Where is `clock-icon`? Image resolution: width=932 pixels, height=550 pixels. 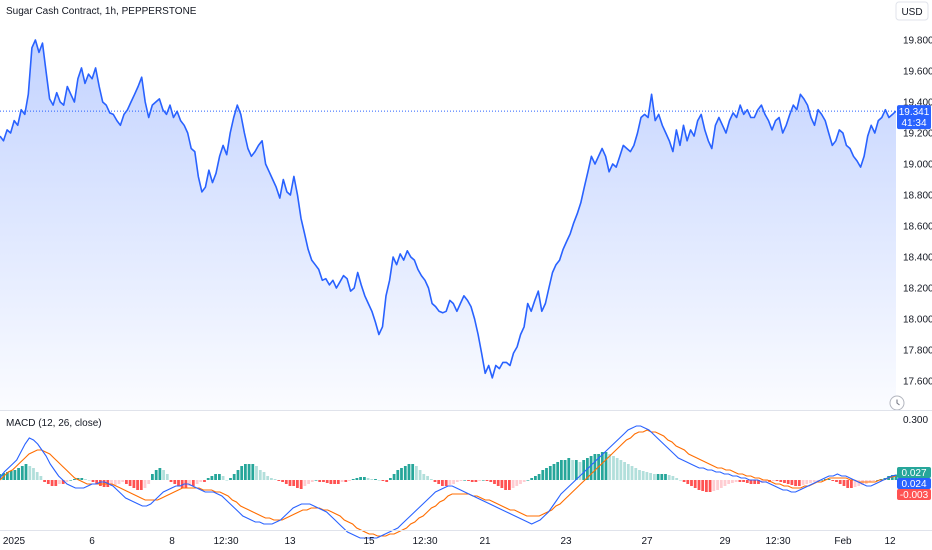
clock-icon is located at coordinates (898, 402).